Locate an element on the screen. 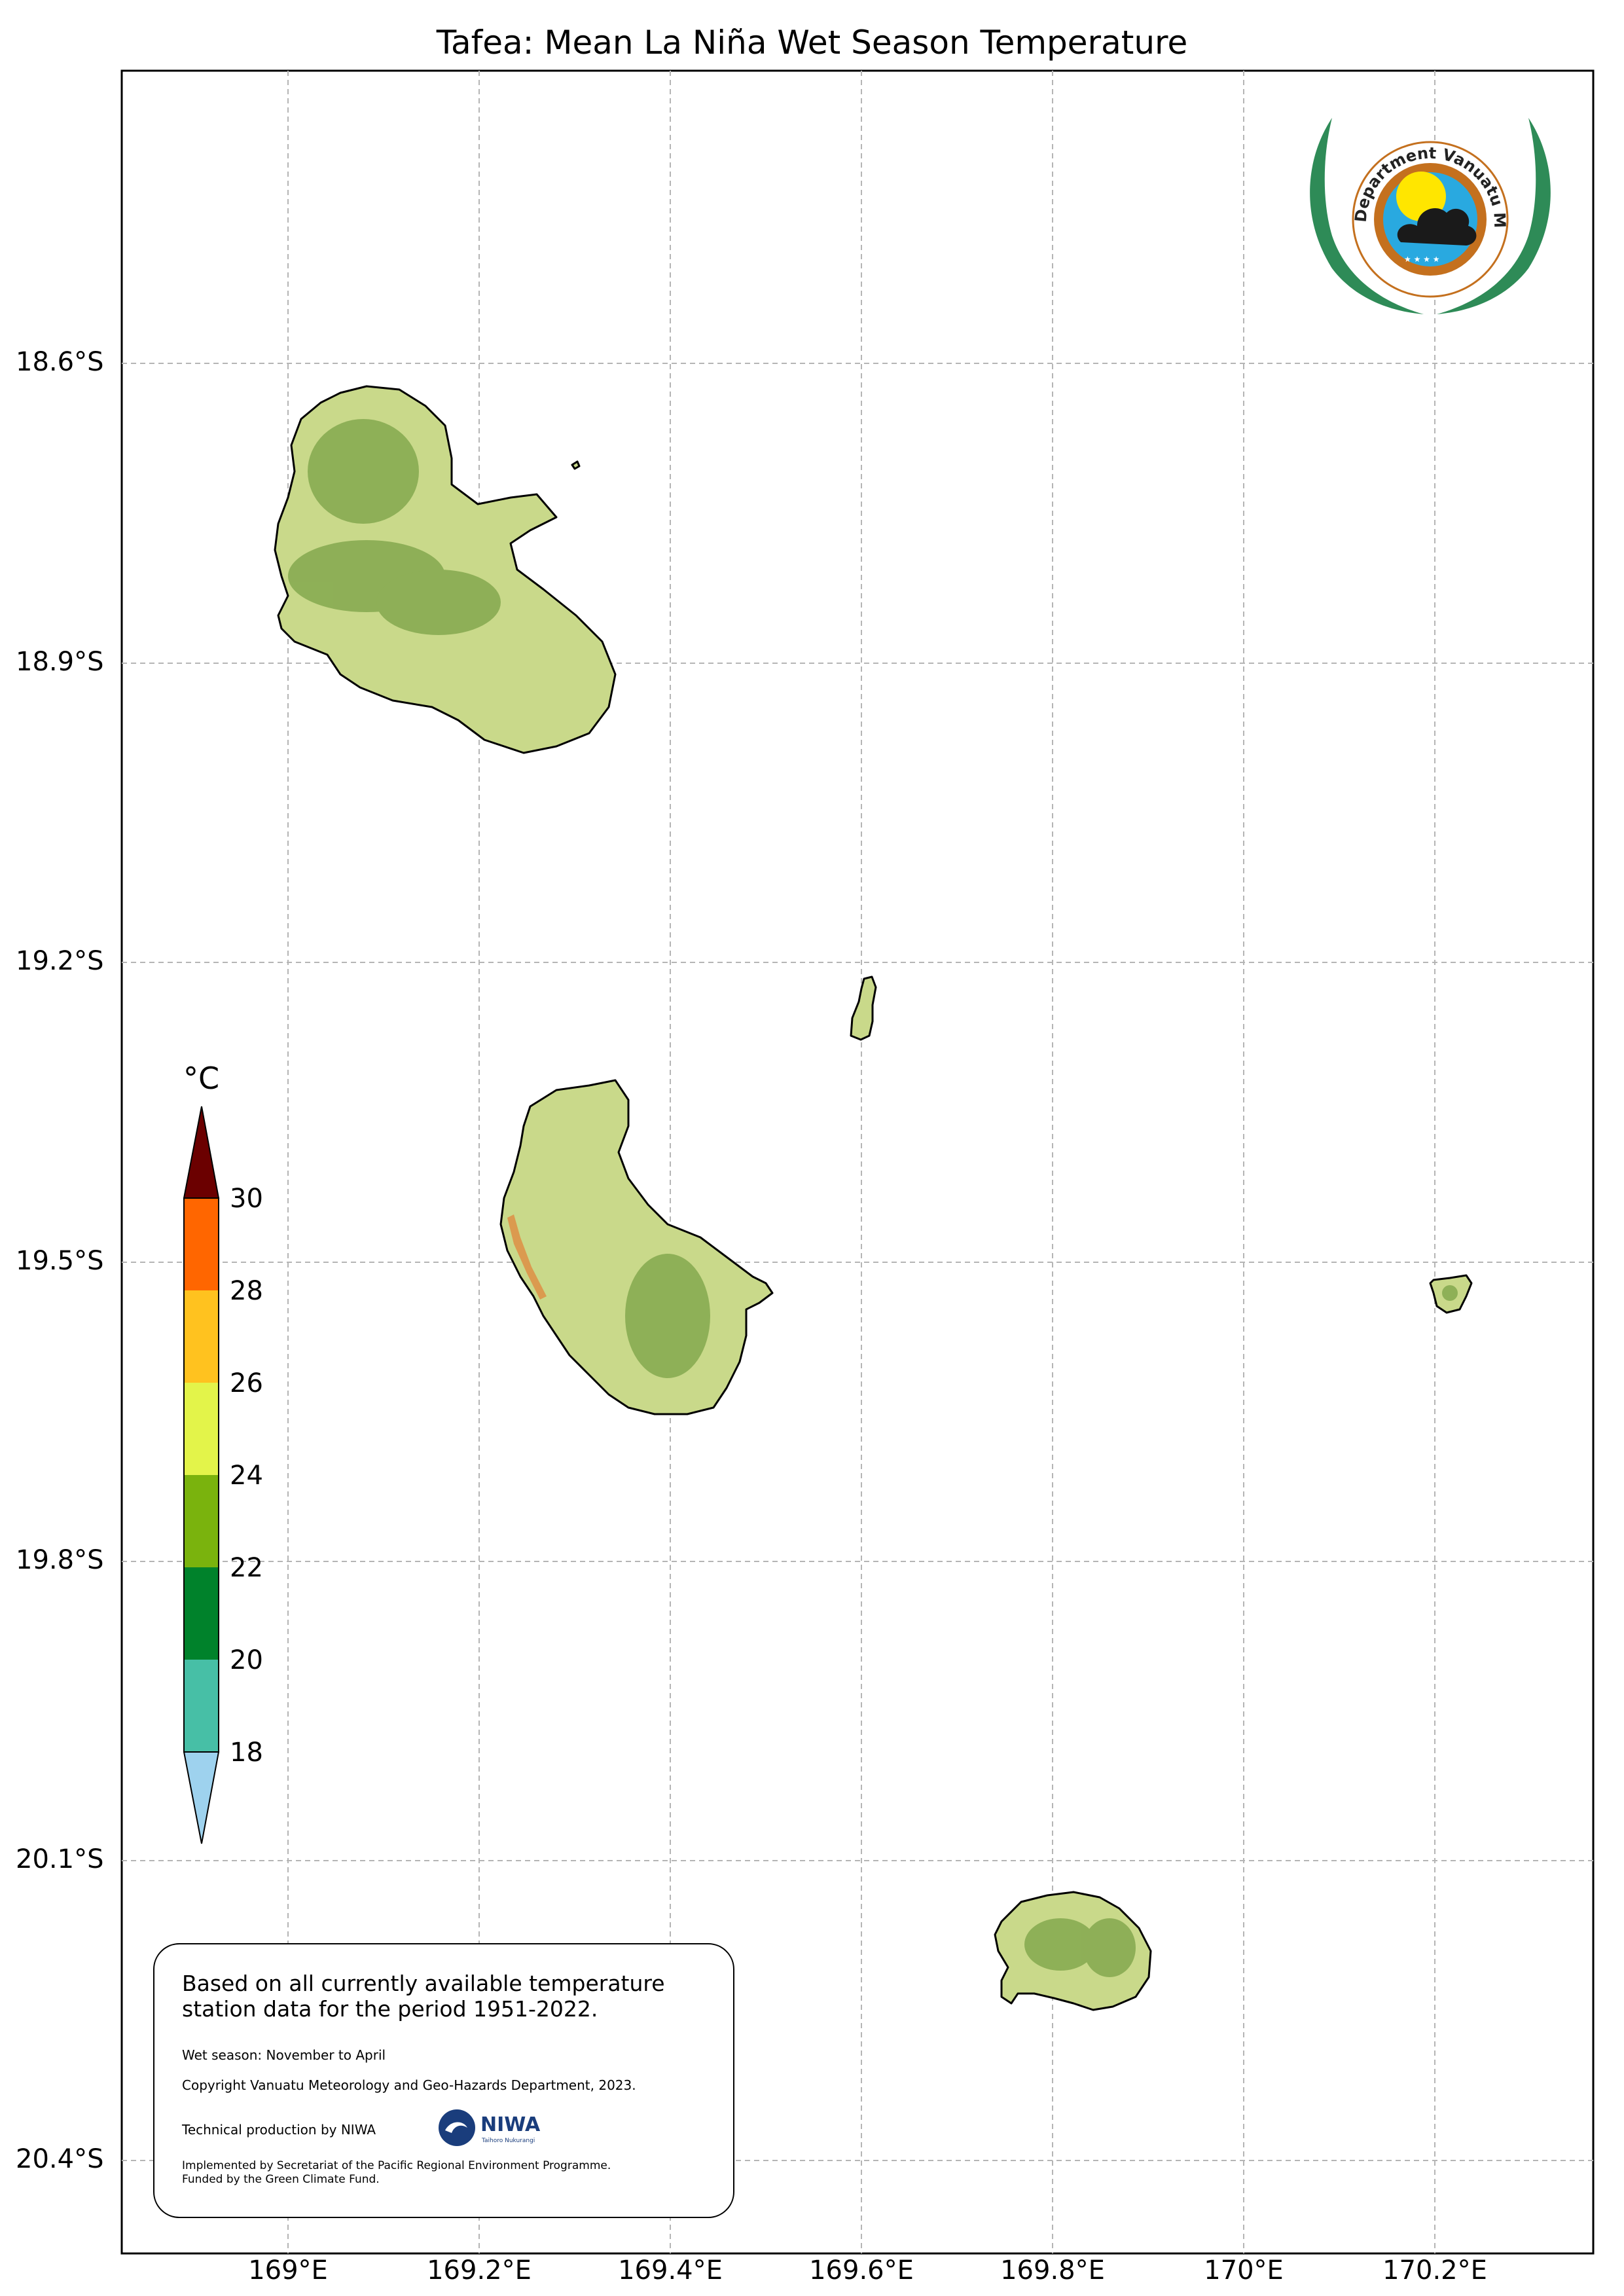 The height and width of the screenshot is (2296, 1624). colorbar-tick-18: 18 is located at coordinates (246, 1753).